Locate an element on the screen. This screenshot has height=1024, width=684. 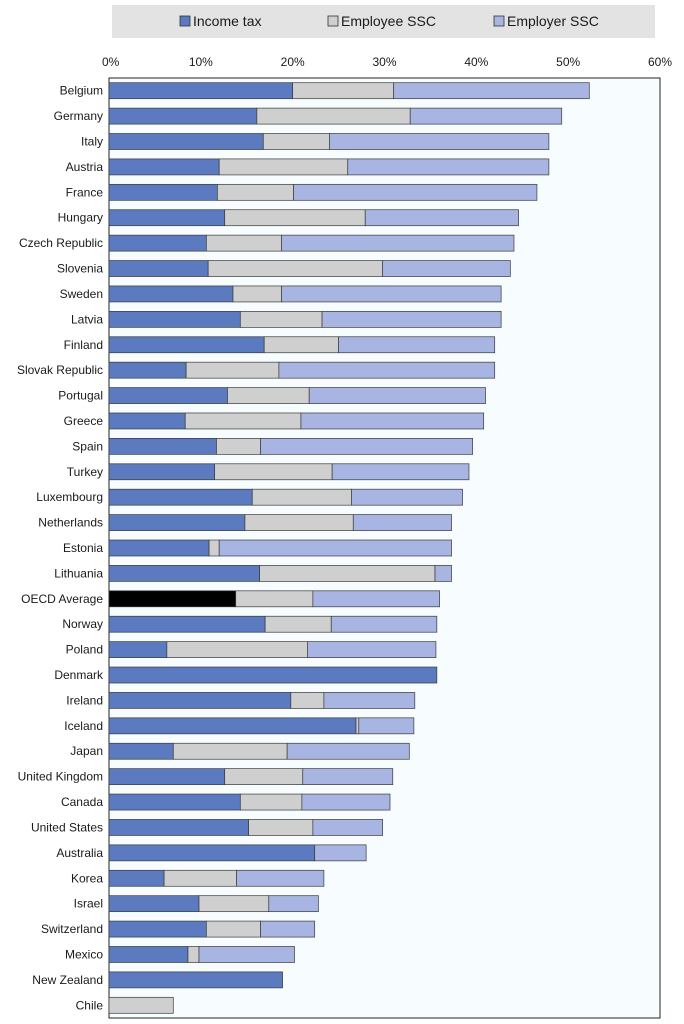
category-label: Korea is located at coordinates (87, 878).